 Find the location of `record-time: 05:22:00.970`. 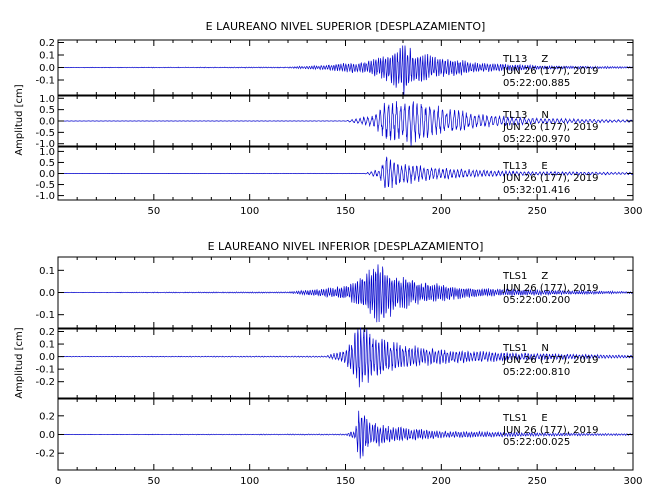

record-time: 05:22:00.970 is located at coordinates (536, 139).